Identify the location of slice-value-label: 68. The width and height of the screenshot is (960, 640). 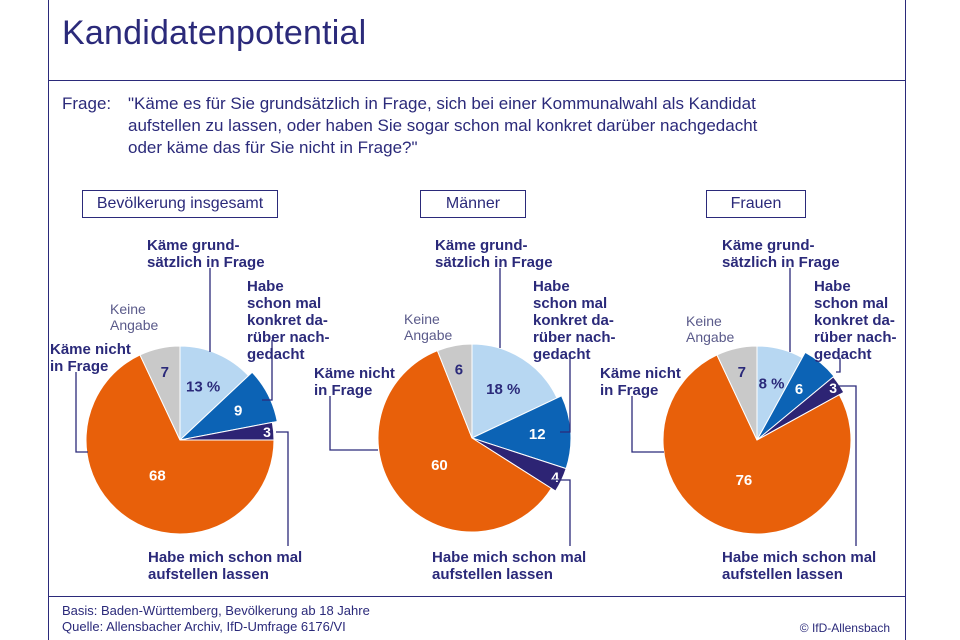
(157, 476).